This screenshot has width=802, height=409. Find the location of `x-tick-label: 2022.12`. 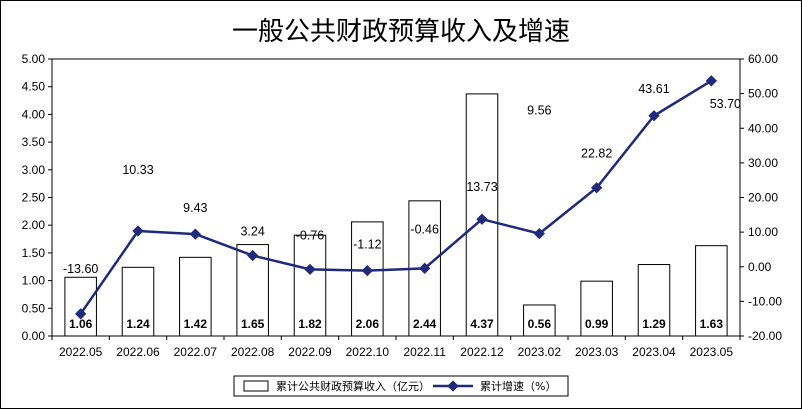

x-tick-label: 2022.12 is located at coordinates (482, 352).